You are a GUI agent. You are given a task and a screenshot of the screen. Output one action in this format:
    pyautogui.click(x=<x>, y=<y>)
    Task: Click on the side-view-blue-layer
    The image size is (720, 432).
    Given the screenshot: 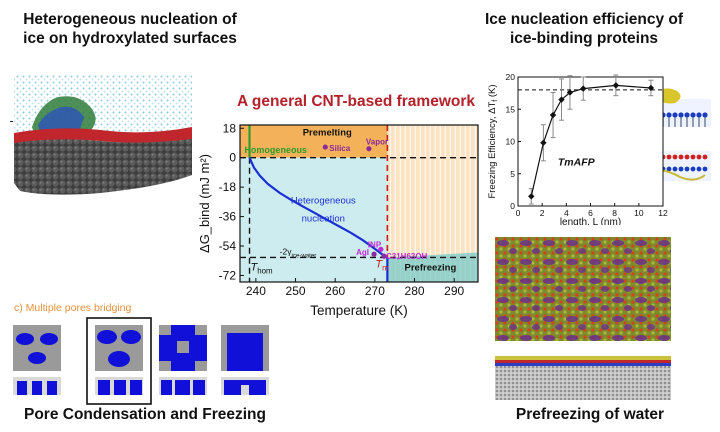 What is the action you would take?
    pyautogui.click(x=583, y=364)
    